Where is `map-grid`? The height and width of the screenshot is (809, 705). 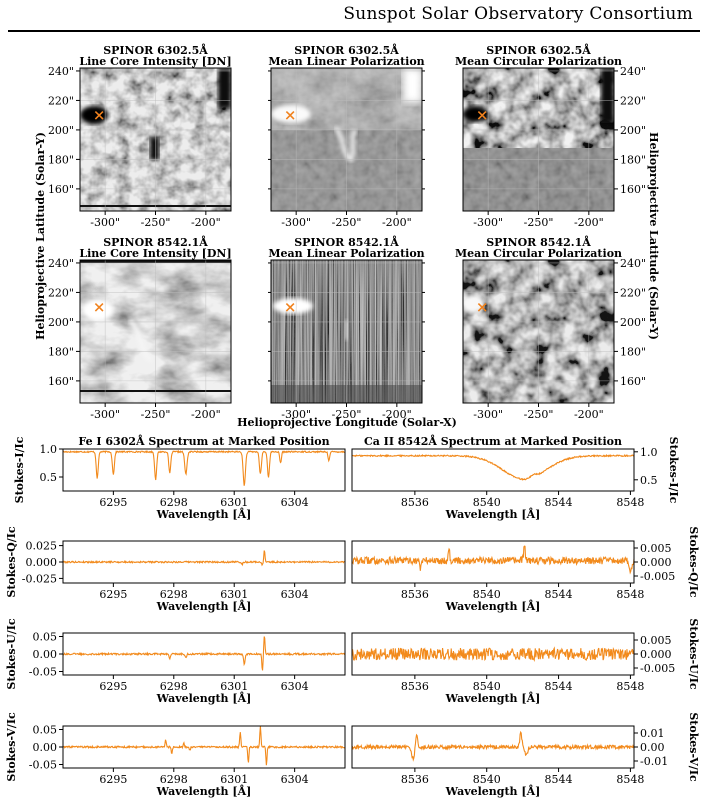
map-grid is located at coordinates (155, 139).